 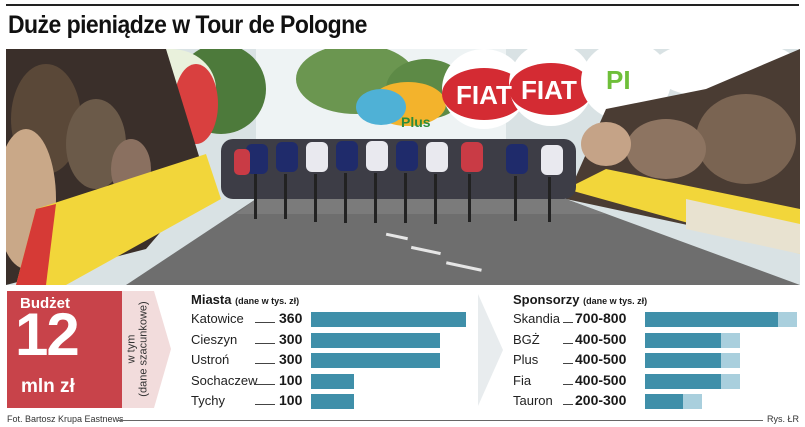 I want to click on banner-text-2: FIAT, so click(x=549, y=90).